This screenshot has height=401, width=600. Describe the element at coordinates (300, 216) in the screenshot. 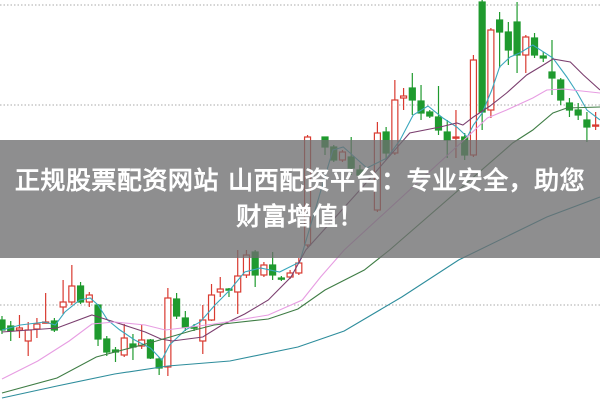

I see `headline-line-2: 财富增值！` at that location.